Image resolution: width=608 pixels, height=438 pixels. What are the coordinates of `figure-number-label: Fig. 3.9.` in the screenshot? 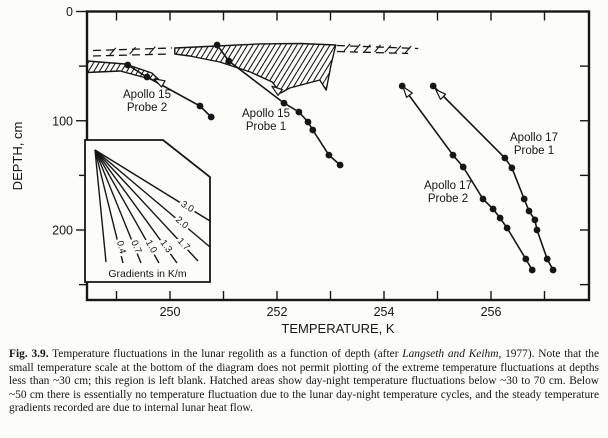 It's located at (29, 354).